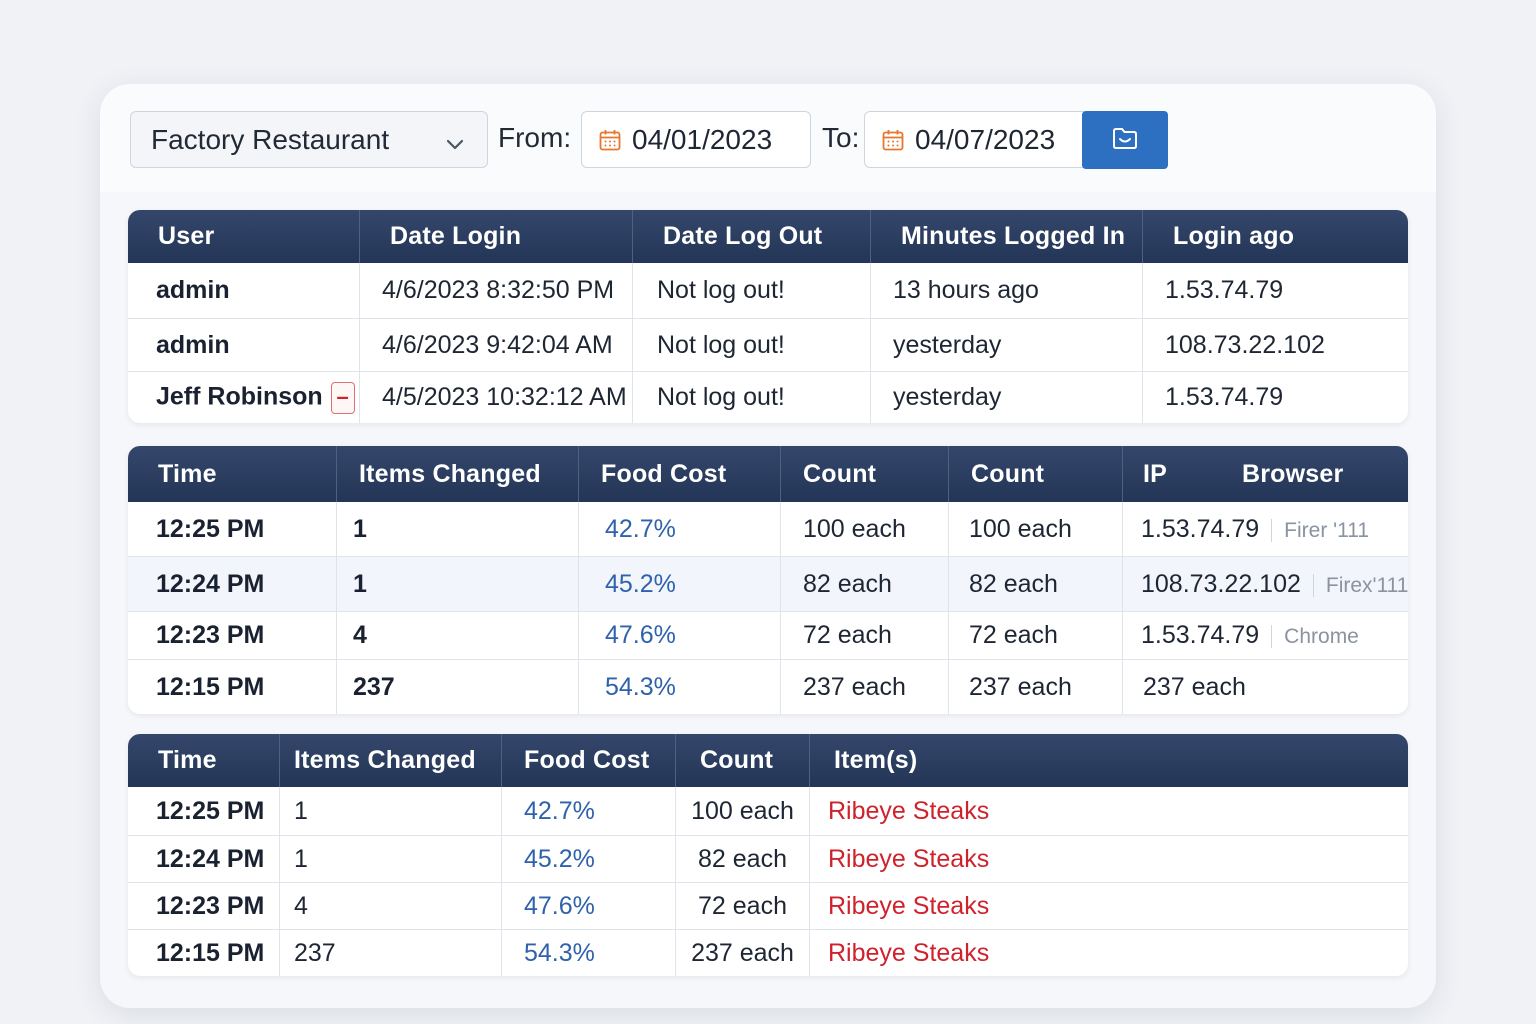 Image resolution: width=1536 pixels, height=1024 pixels. What do you see at coordinates (1007, 236) in the screenshot?
I see `column-header: Minutes Logged In` at bounding box center [1007, 236].